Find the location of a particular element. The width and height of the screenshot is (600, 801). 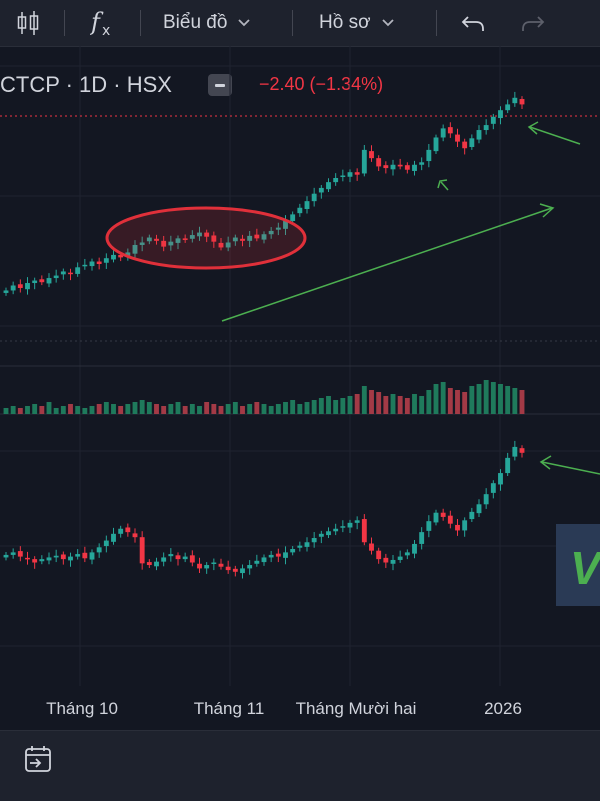

volume-panel is located at coordinates (264, 397).